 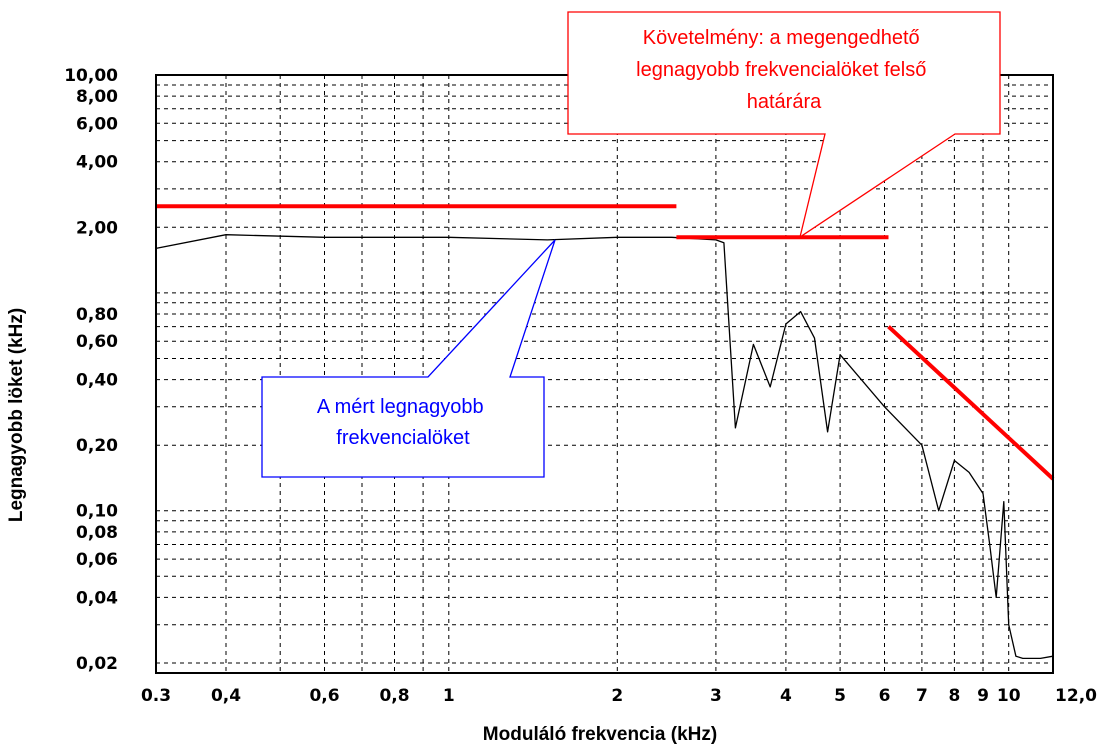 What do you see at coordinates (97, 97) in the screenshot?
I see `y-tick-label: 8,00` at bounding box center [97, 97].